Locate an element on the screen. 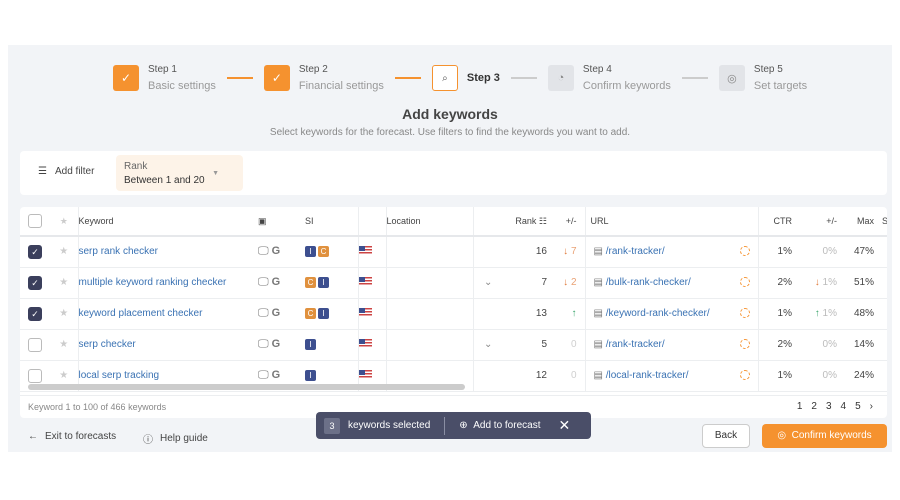 The image size is (900, 500). select-all-checkbox is located at coordinates (35, 221).